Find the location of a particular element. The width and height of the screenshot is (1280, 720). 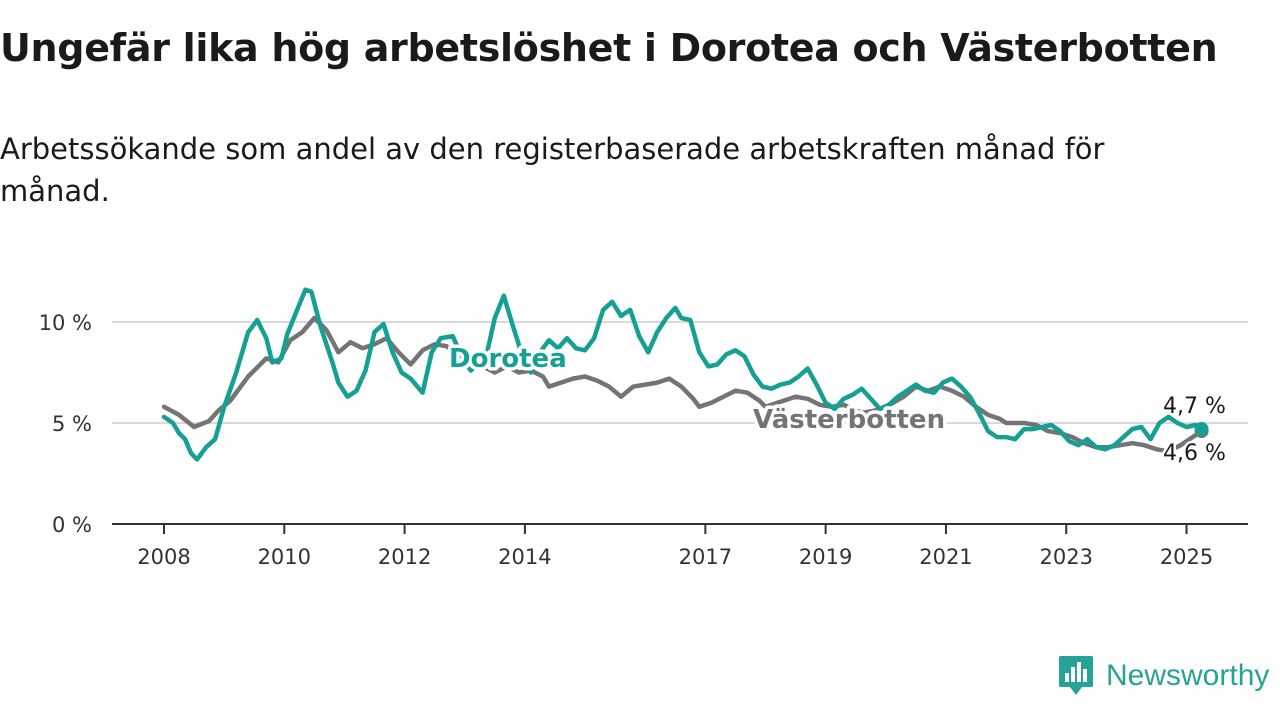

series-label-dorotea: Dorotea is located at coordinates (508, 359).